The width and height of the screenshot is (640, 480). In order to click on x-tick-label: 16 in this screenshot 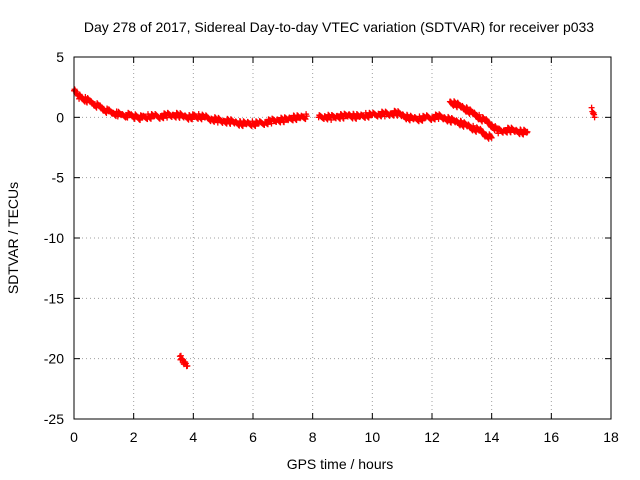, I will do `click(552, 437)`.